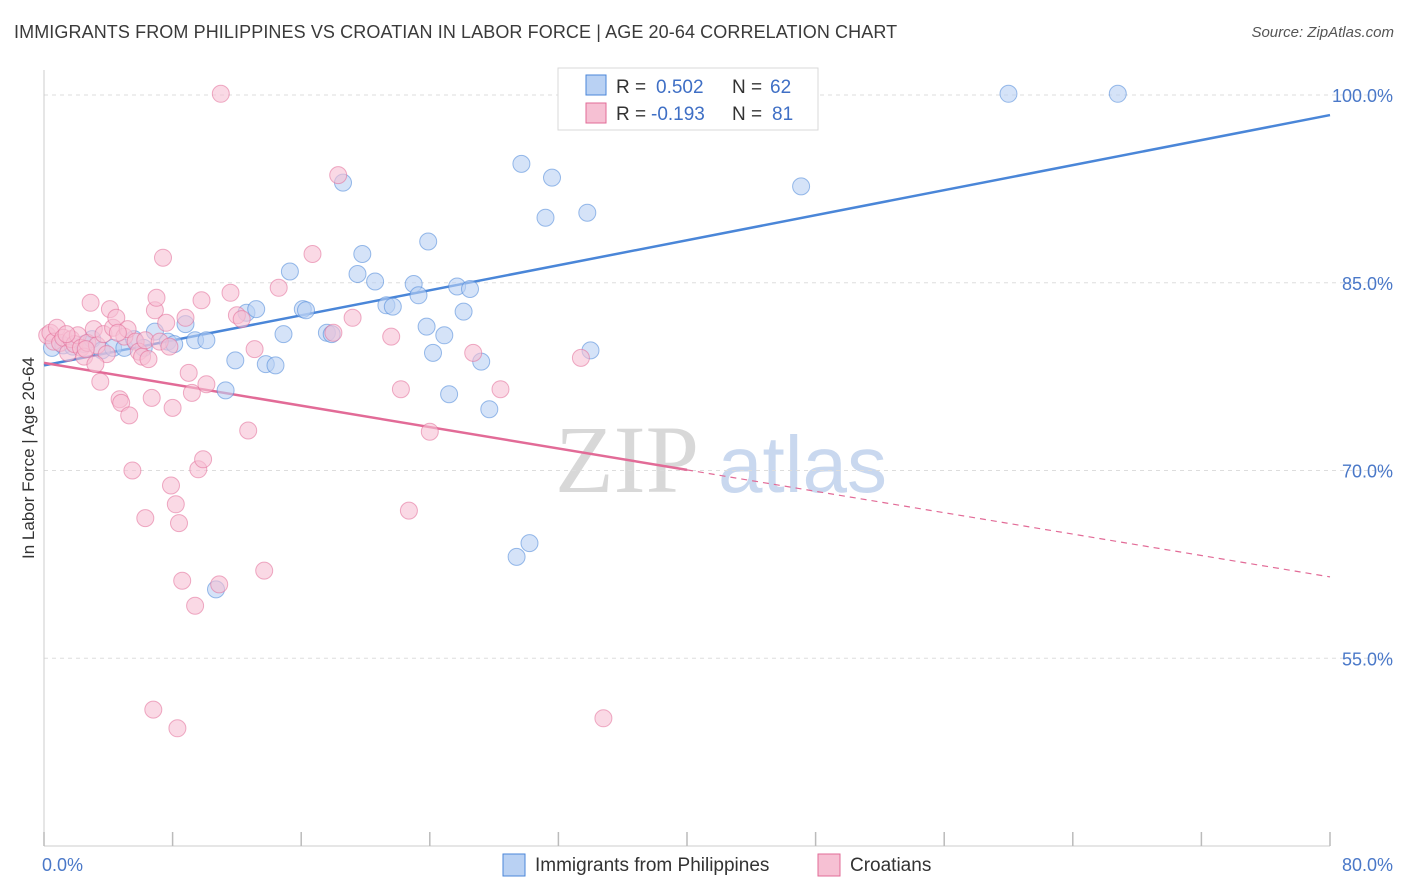  I want to click on legend-n-label-pink: N =, so click(747, 114).